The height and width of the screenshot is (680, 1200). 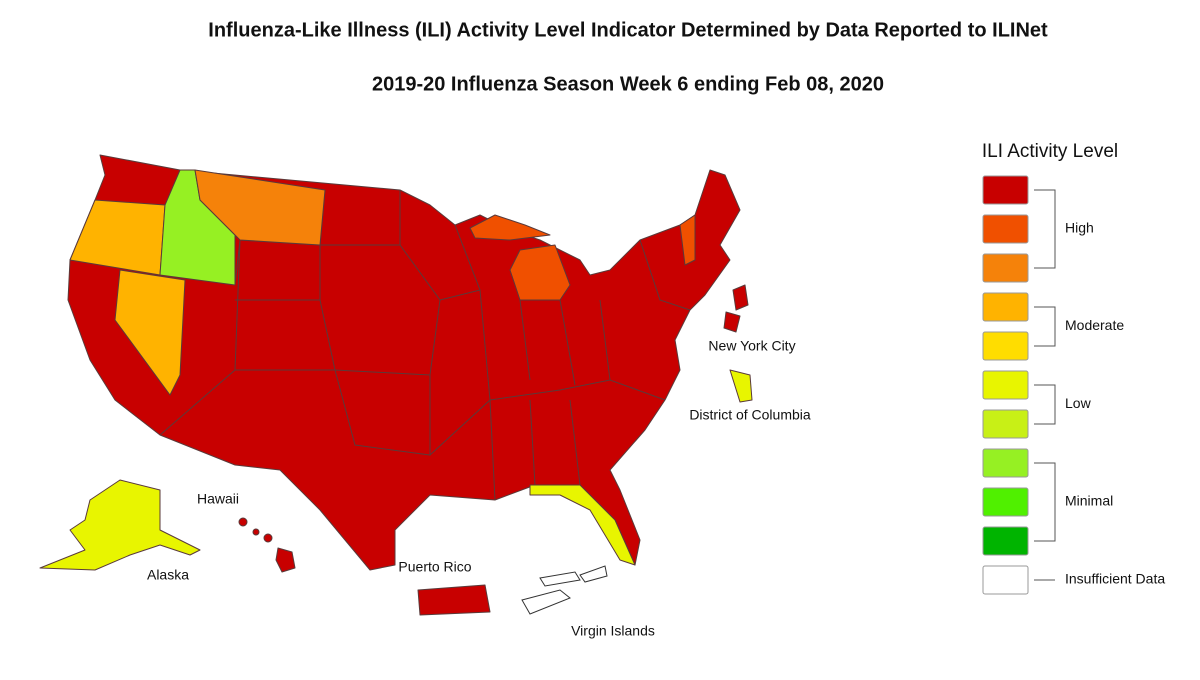 What do you see at coordinates (741, 386) in the screenshot?
I see `district-of-columbia` at bounding box center [741, 386].